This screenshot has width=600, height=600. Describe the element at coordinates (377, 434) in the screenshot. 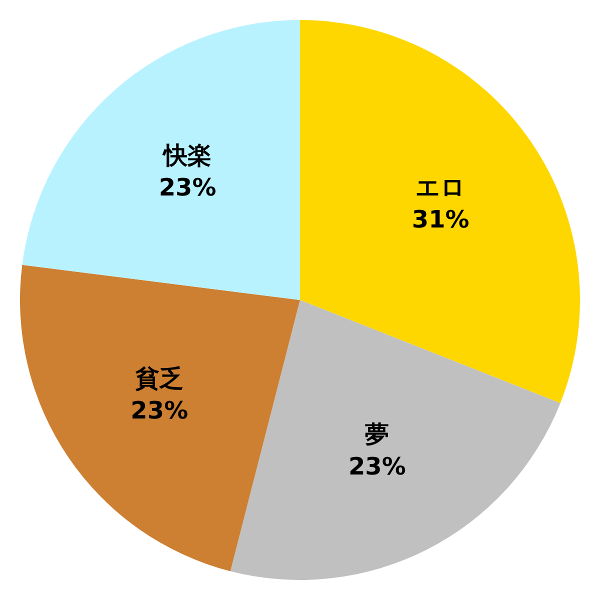

I see `slice-label: 夢` at that location.